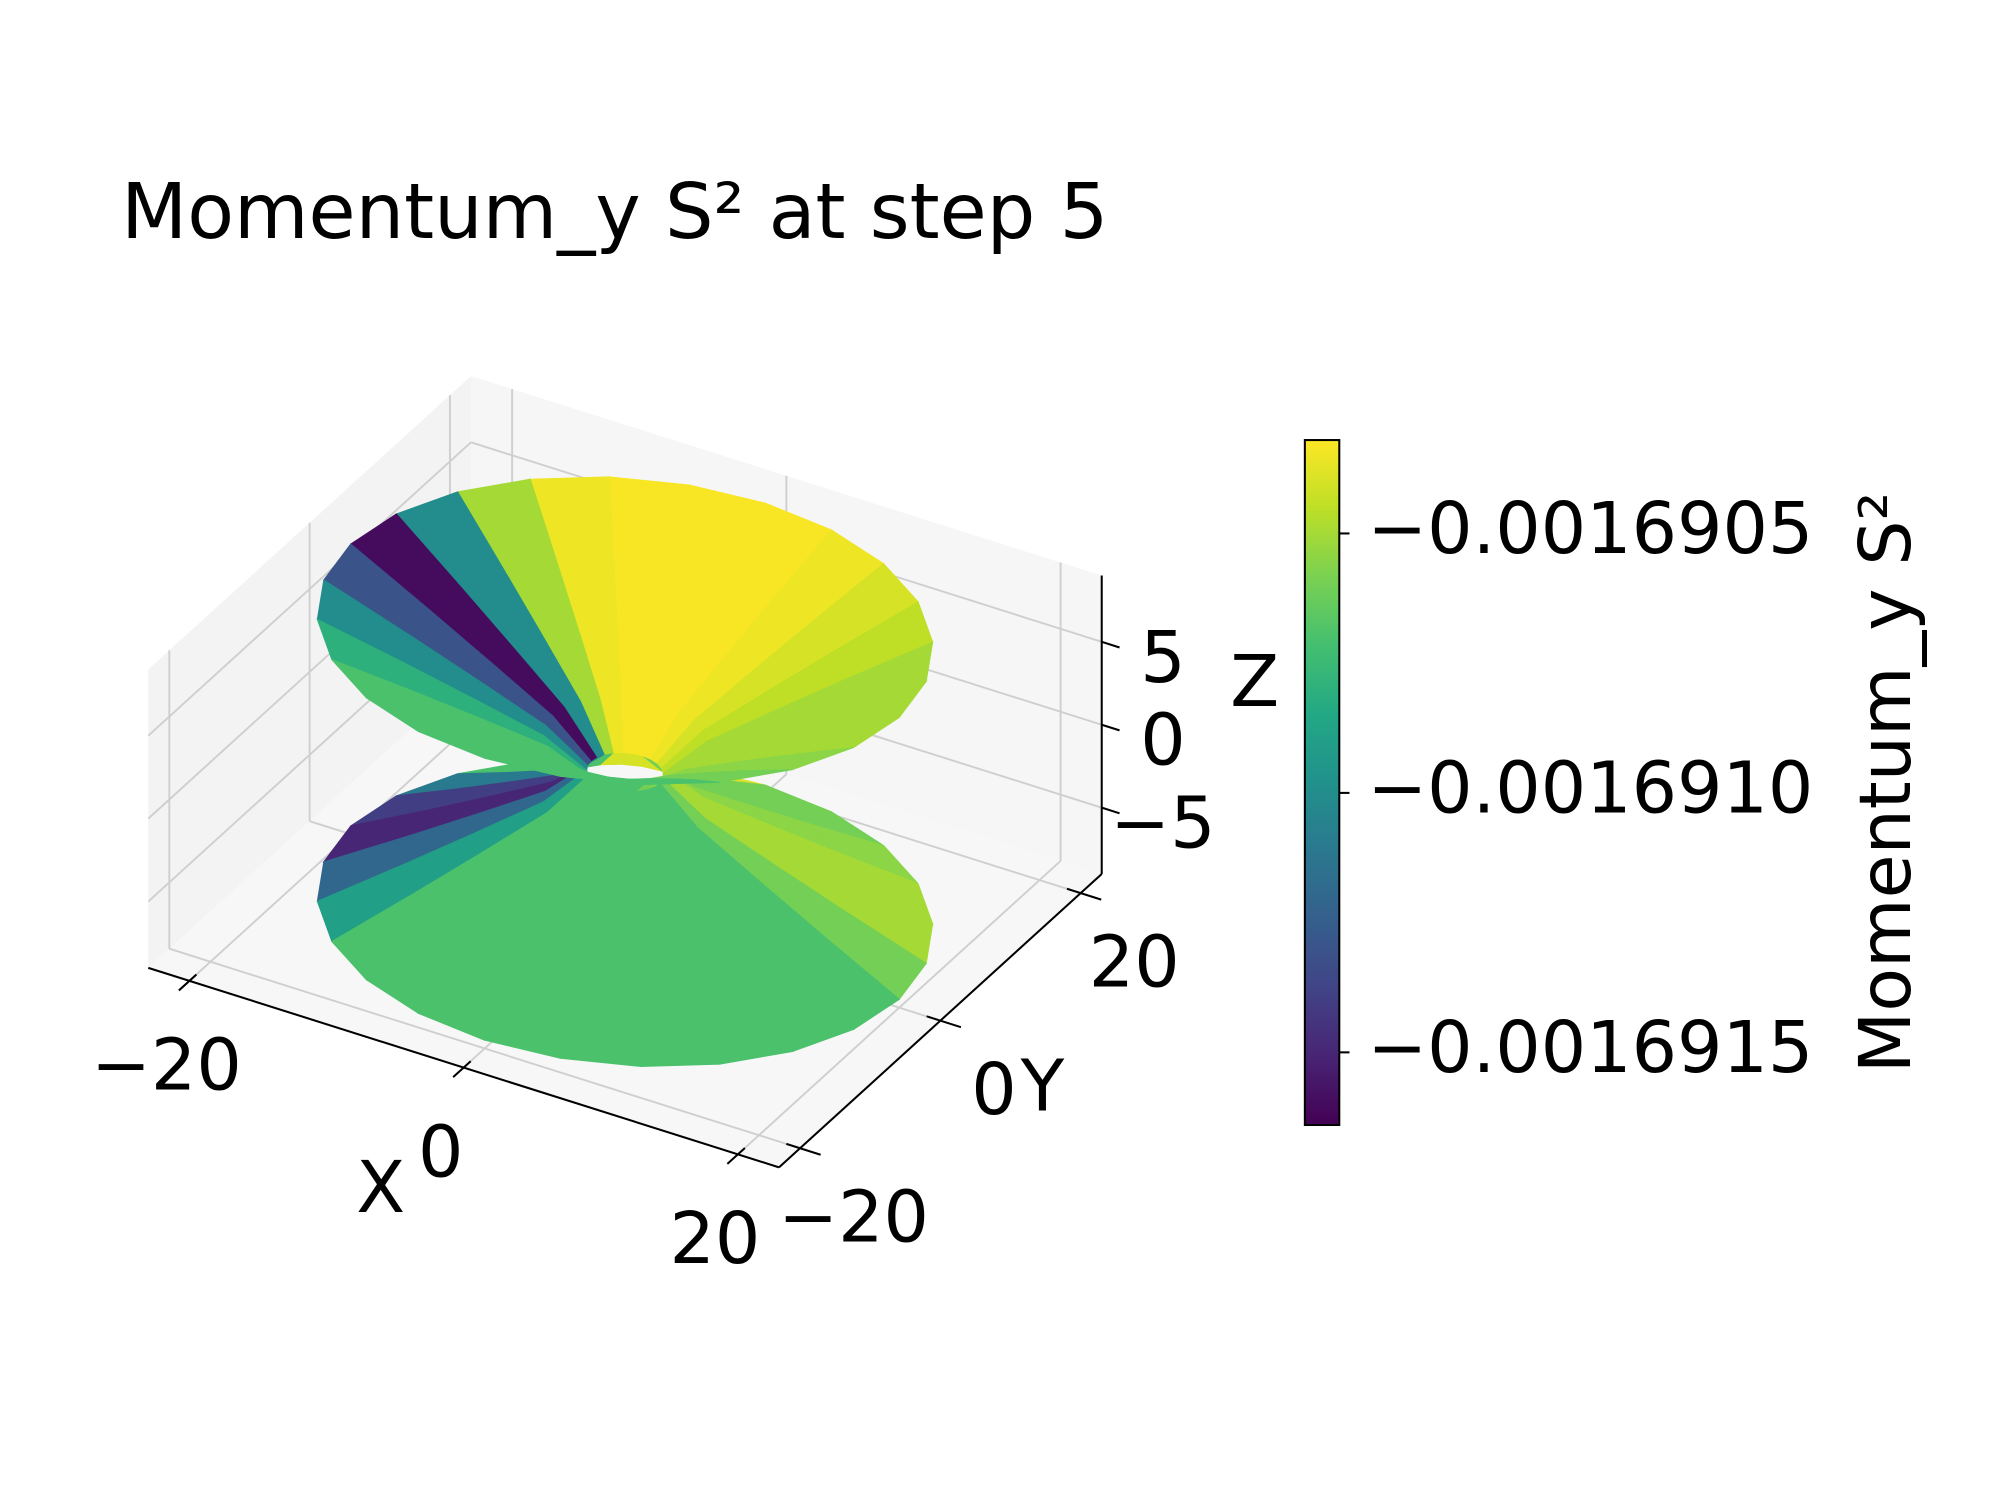 This screenshot has height=1500, width=2000. I want to click on x-tick-label: 20, so click(714, 1238).